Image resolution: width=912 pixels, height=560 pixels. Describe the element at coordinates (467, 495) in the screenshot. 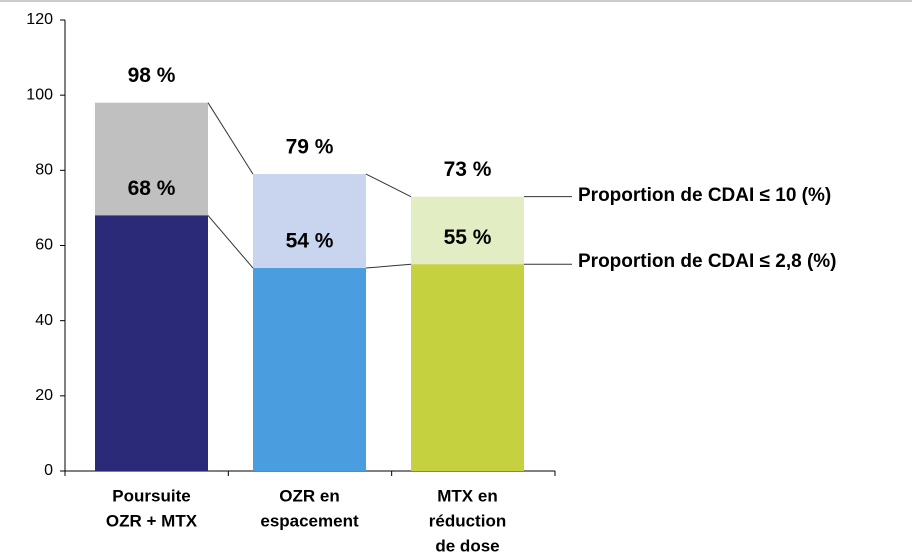

I see `x-tick-label: MTX en` at that location.